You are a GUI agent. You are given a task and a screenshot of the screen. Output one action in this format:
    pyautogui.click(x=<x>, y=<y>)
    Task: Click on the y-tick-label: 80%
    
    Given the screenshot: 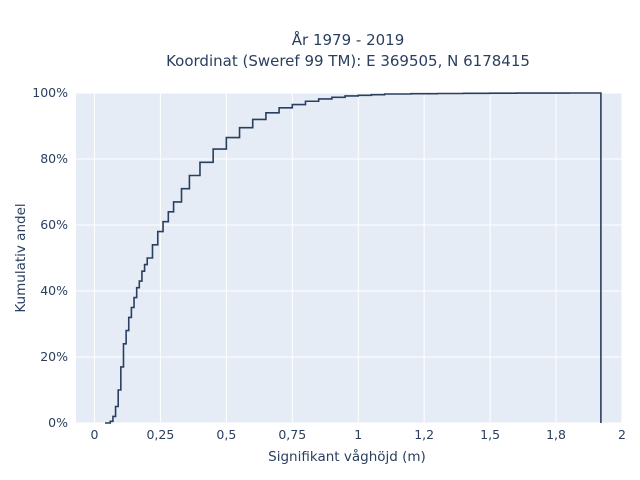 What is the action you would take?
    pyautogui.click(x=54, y=158)
    